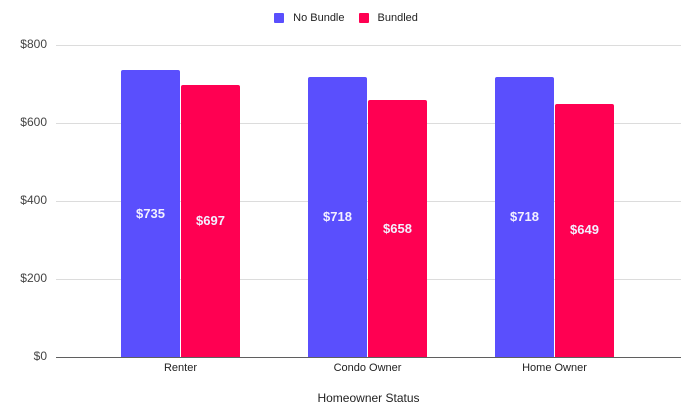 This screenshot has width=692, height=412. I want to click on x-axis-baseline, so click(368, 357).